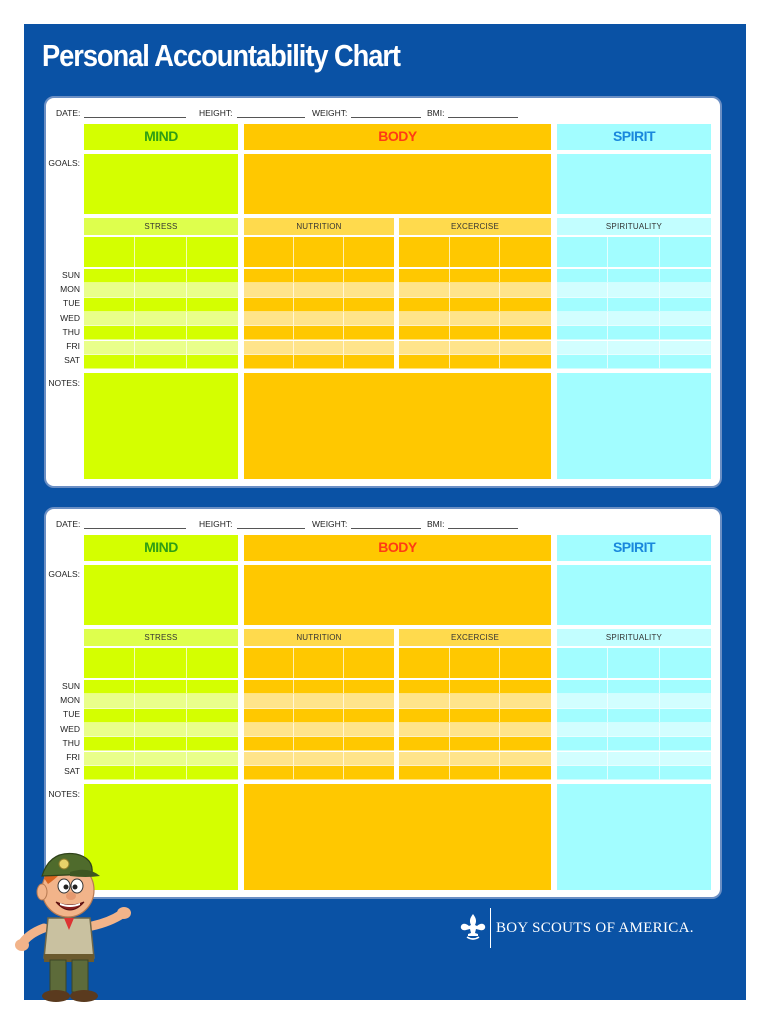 This screenshot has height=1024, width=768. What do you see at coordinates (367, 524) in the screenshot?
I see `weight-field: WEIGHT:` at bounding box center [367, 524].